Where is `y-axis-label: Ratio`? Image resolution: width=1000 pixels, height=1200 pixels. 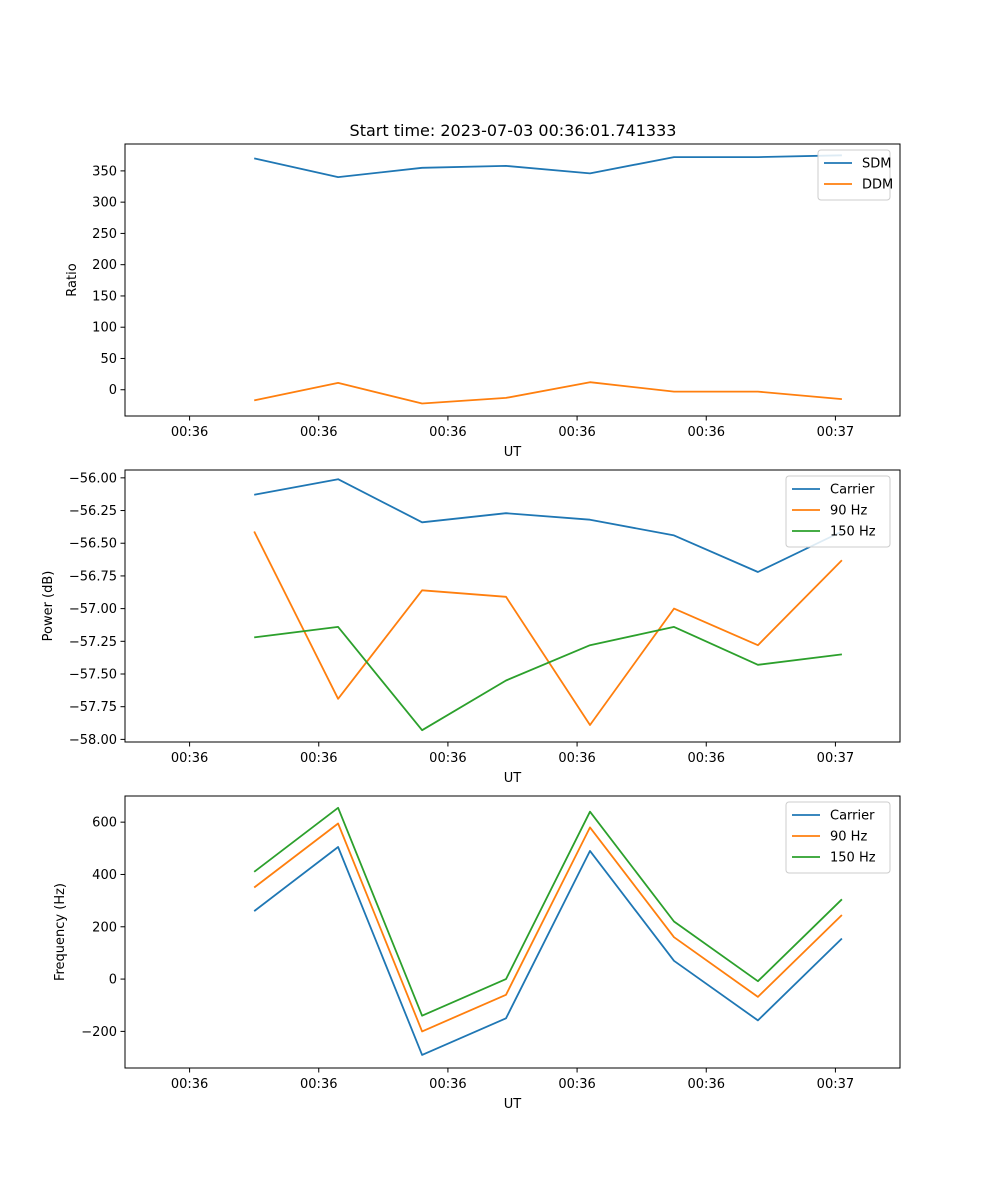
y-axis-label: Ratio is located at coordinates (72, 279).